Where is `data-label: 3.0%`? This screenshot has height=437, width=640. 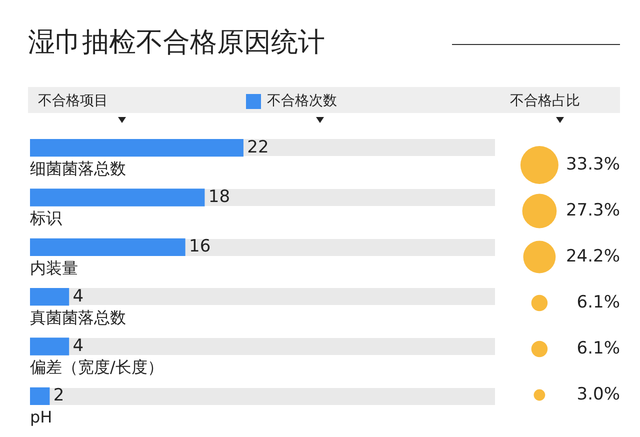
data-label: 3.0% is located at coordinates (598, 394).